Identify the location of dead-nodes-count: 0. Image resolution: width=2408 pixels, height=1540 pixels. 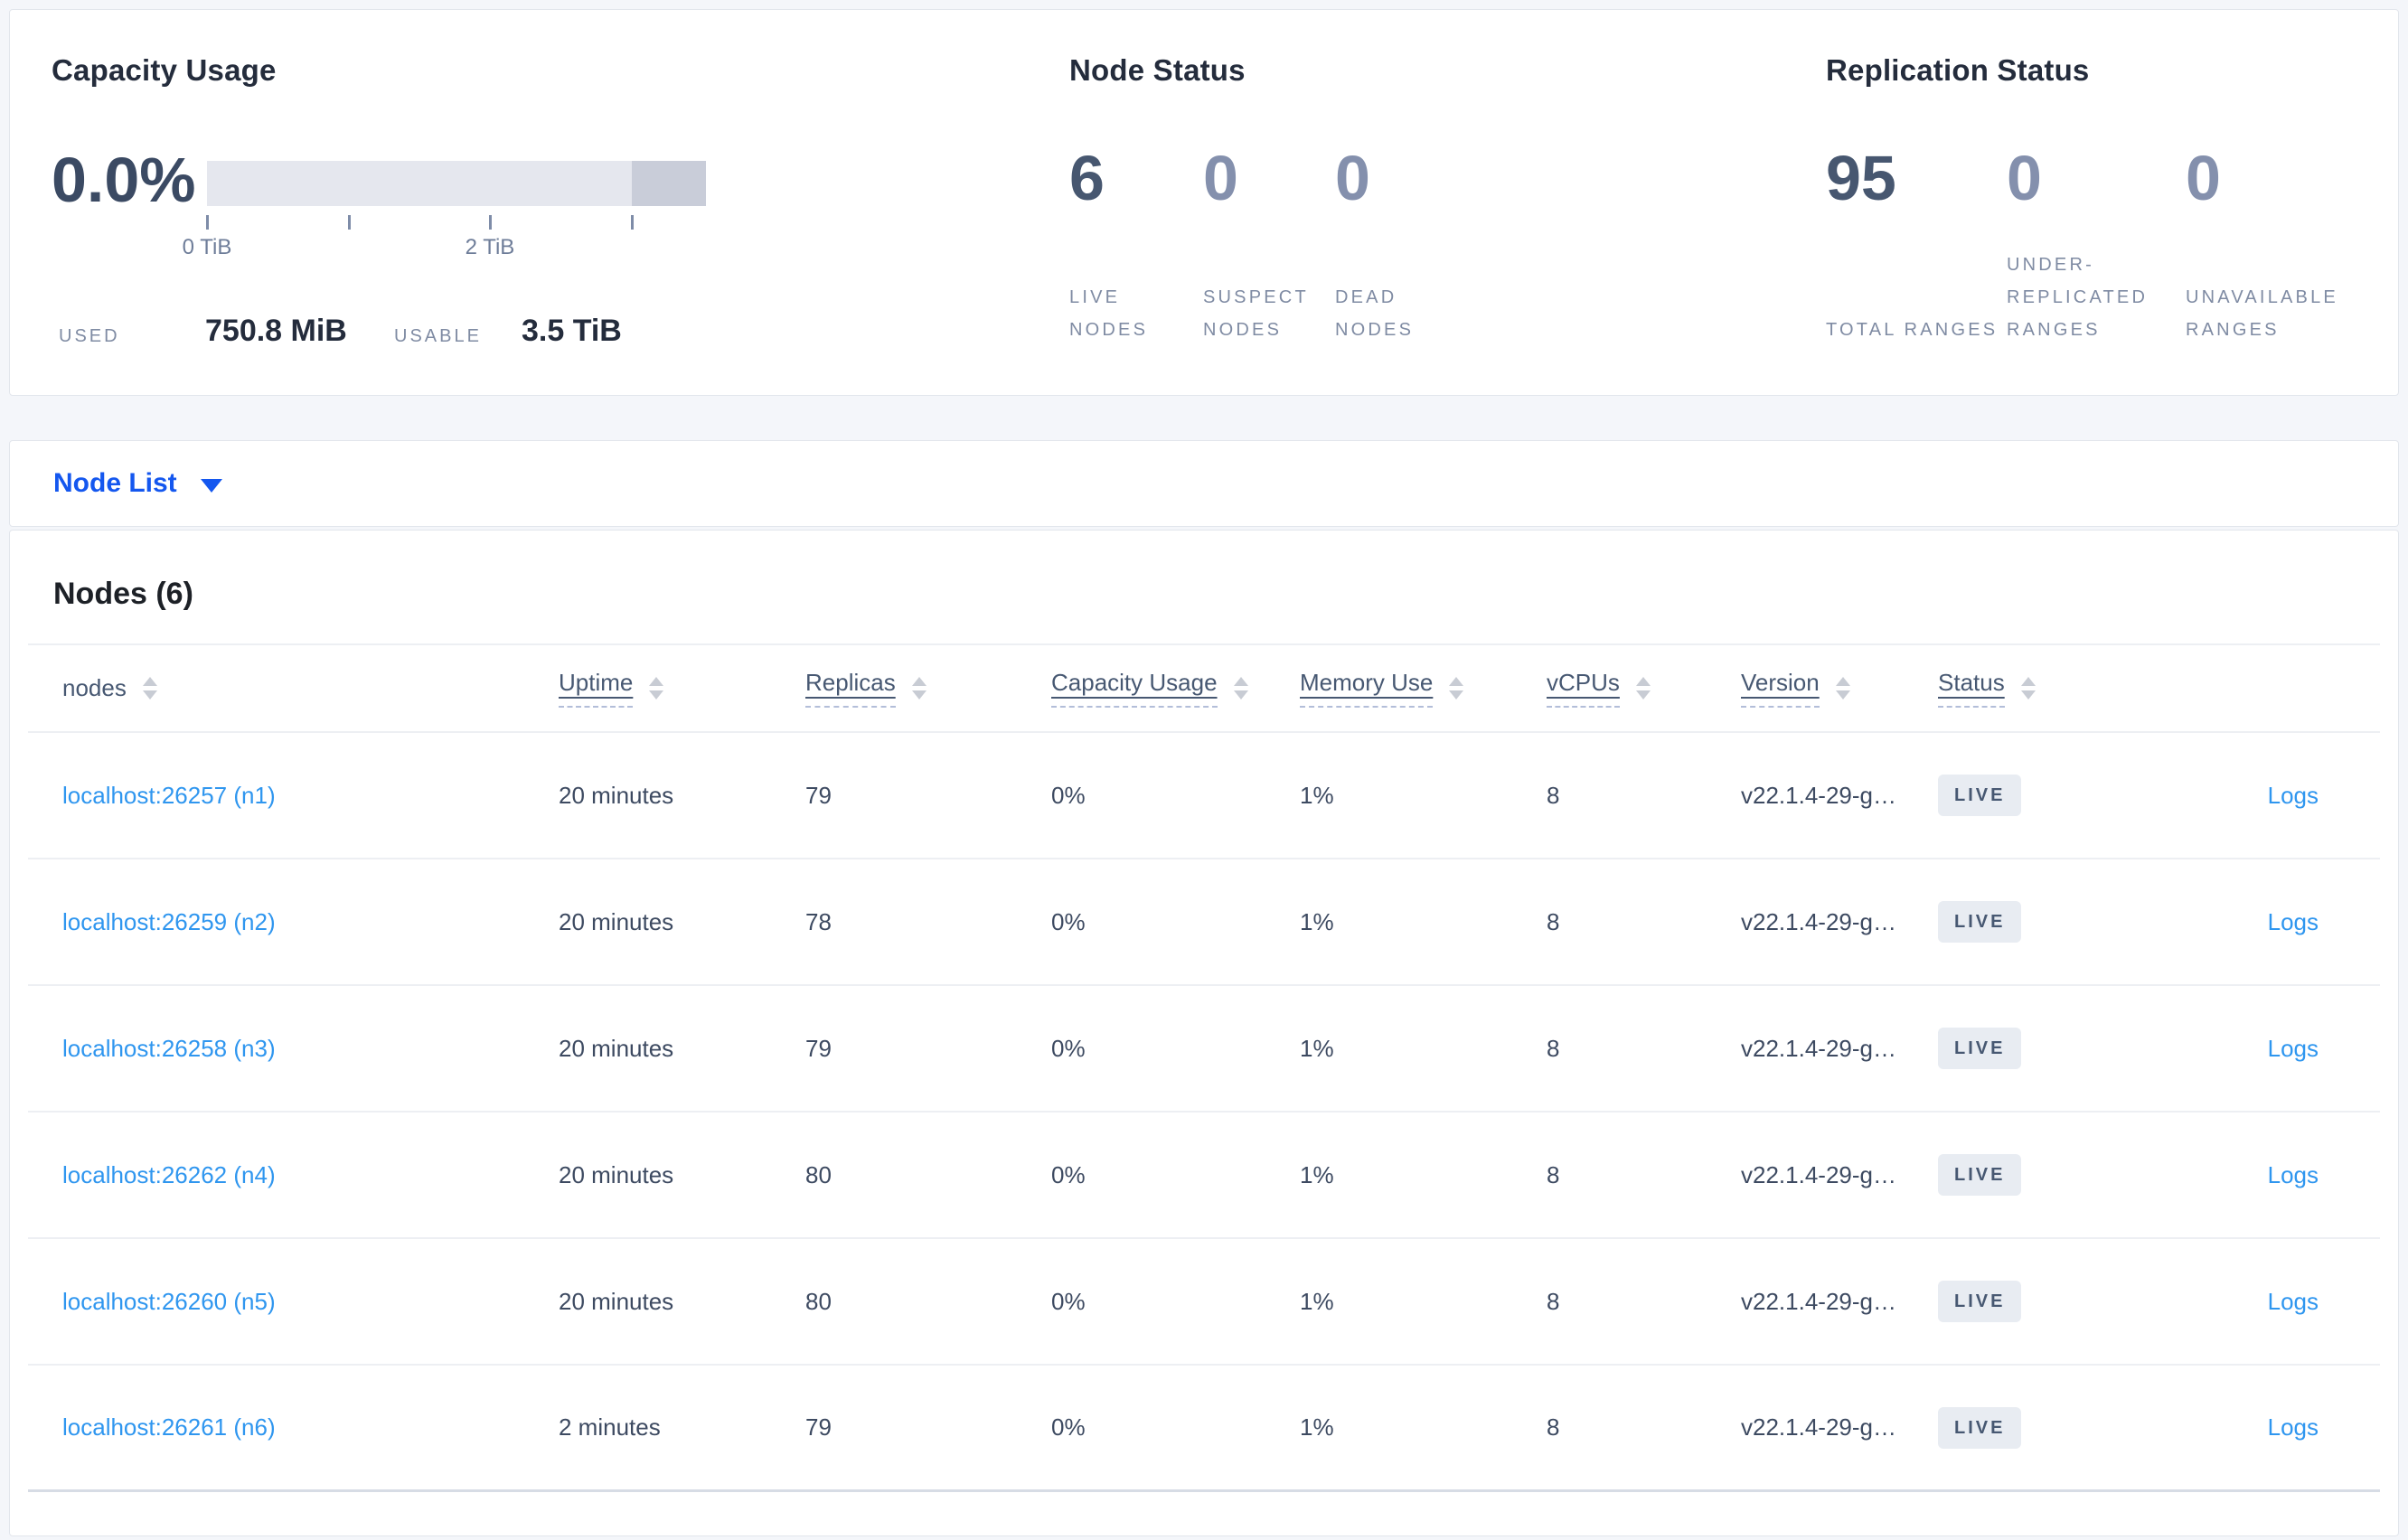
(1352, 178).